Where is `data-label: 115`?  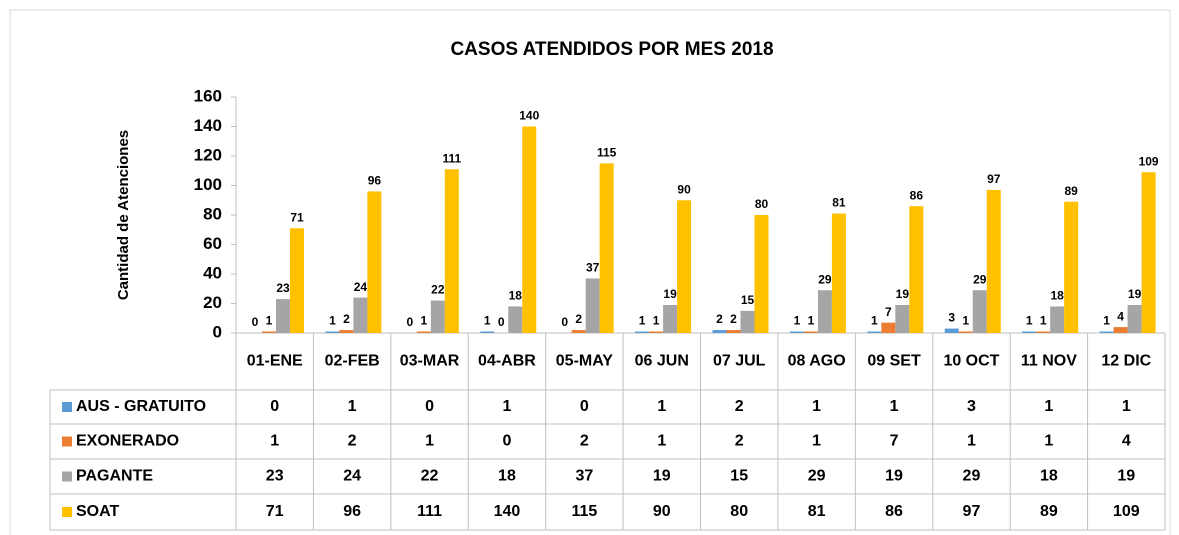
data-label: 115 is located at coordinates (607, 153).